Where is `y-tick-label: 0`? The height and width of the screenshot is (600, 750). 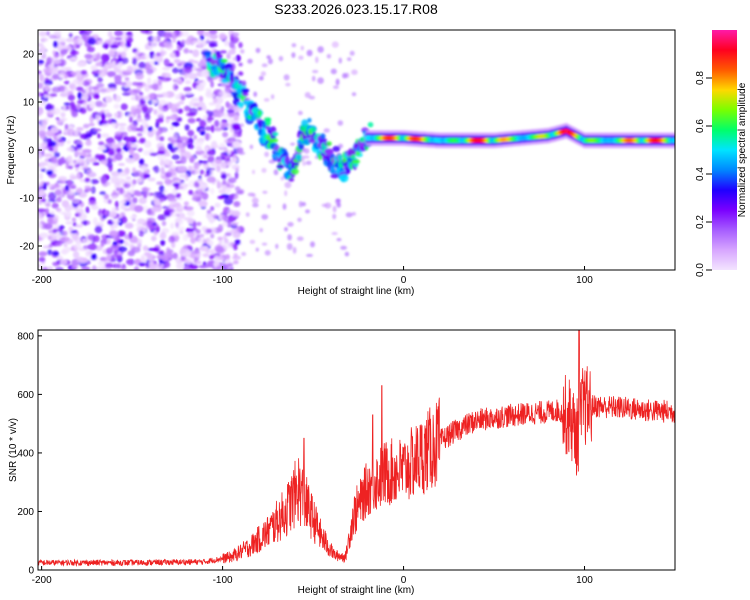
y-tick-label: 0 is located at coordinates (31, 571).